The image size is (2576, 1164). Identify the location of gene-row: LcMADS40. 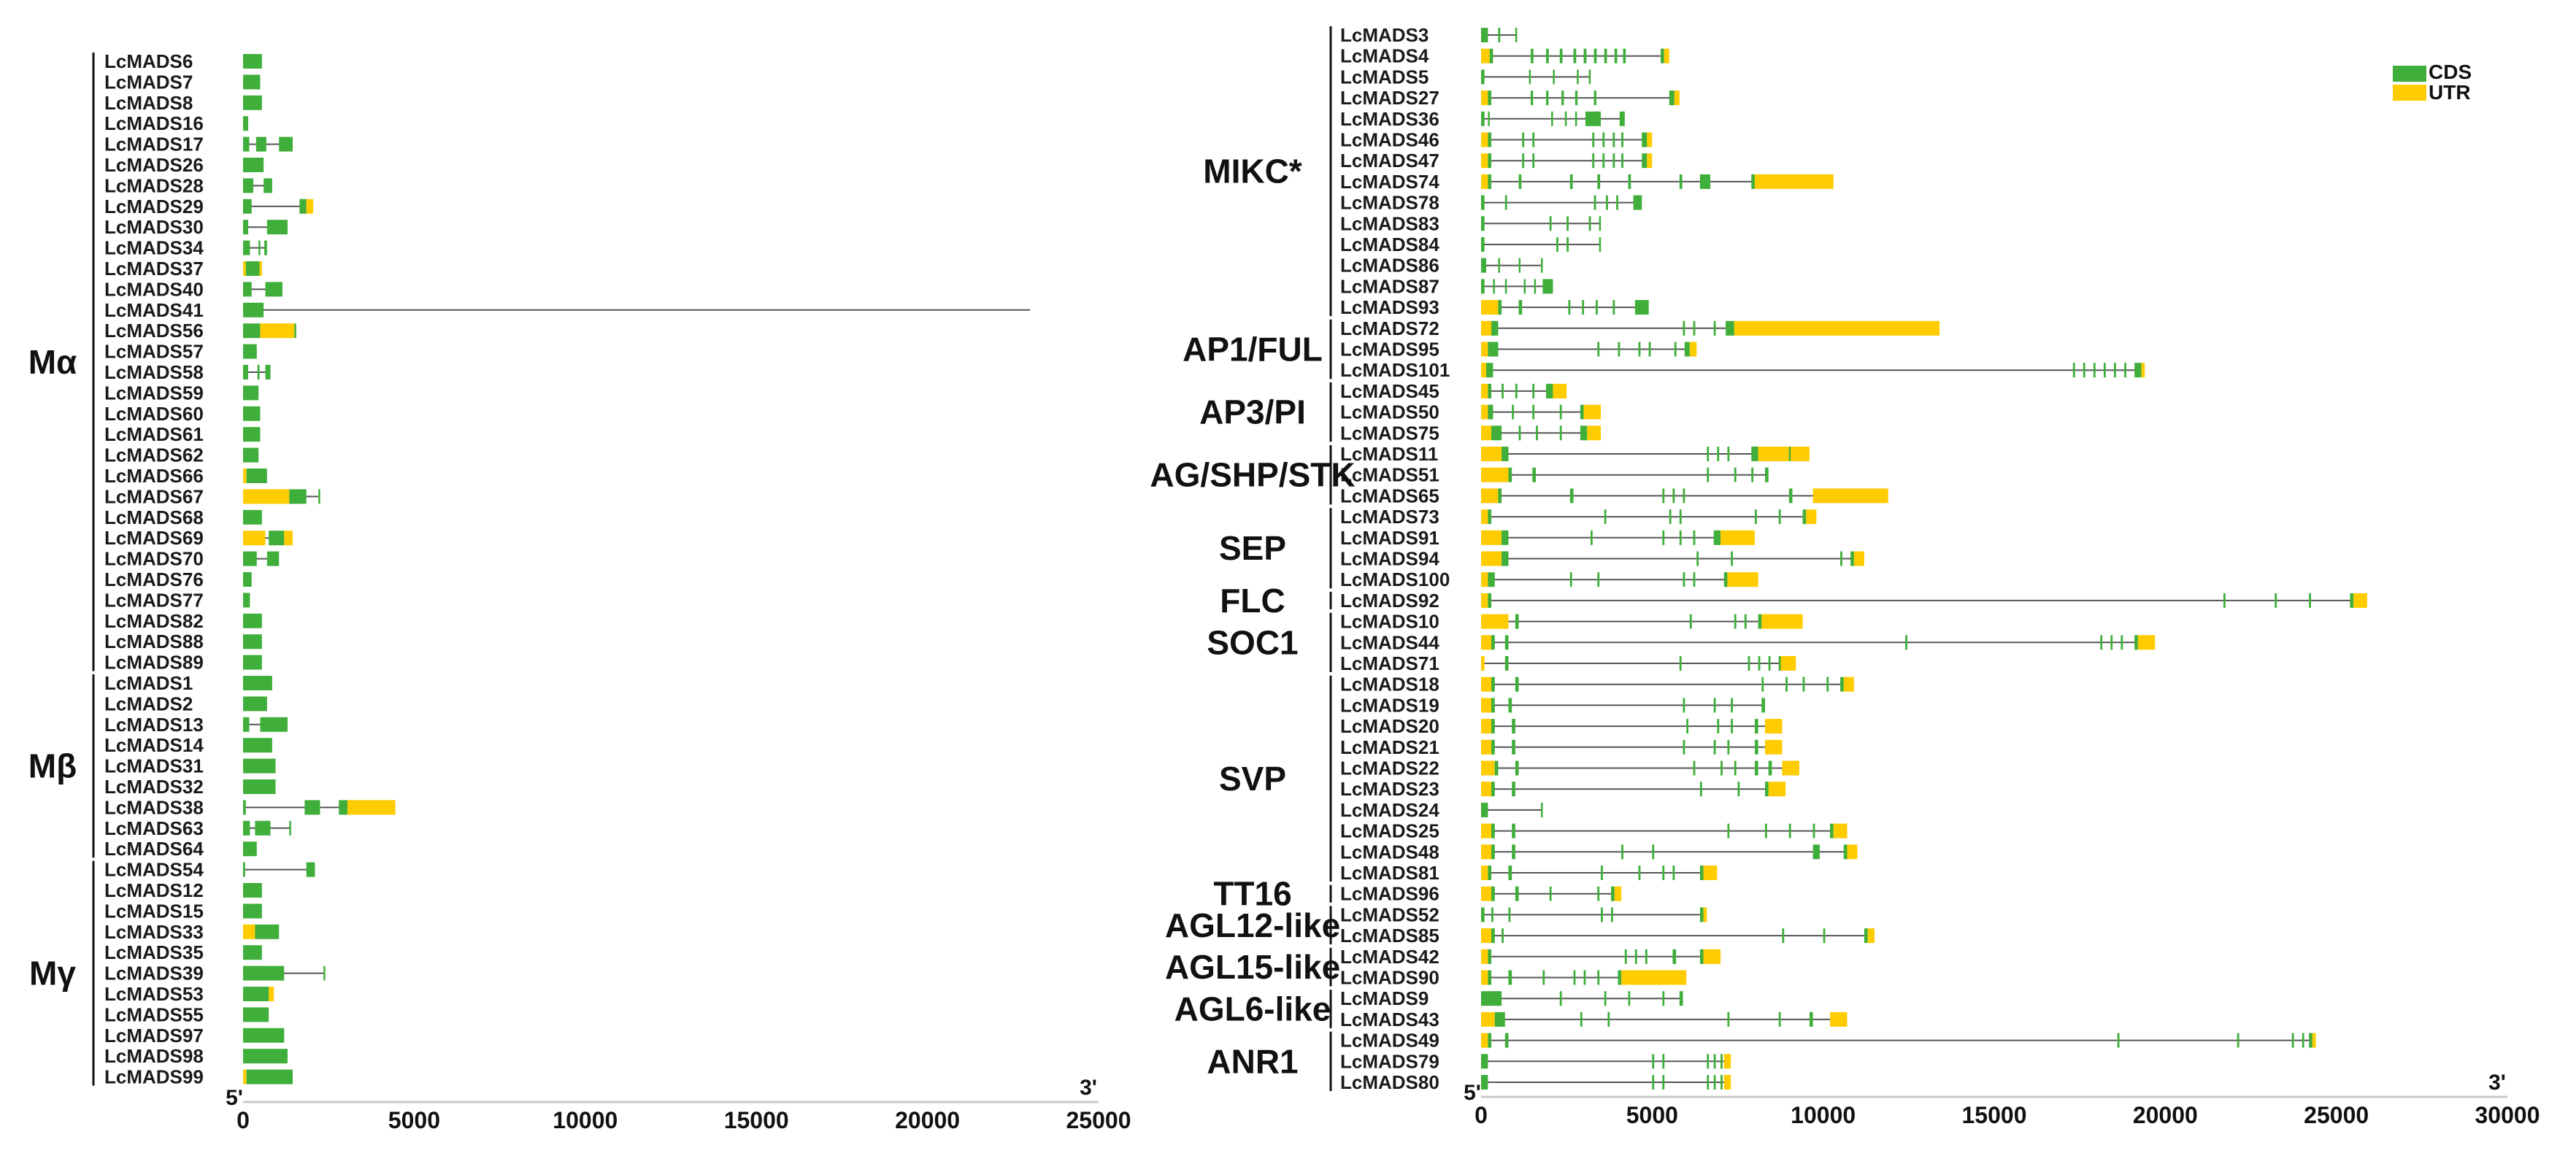
(193, 289).